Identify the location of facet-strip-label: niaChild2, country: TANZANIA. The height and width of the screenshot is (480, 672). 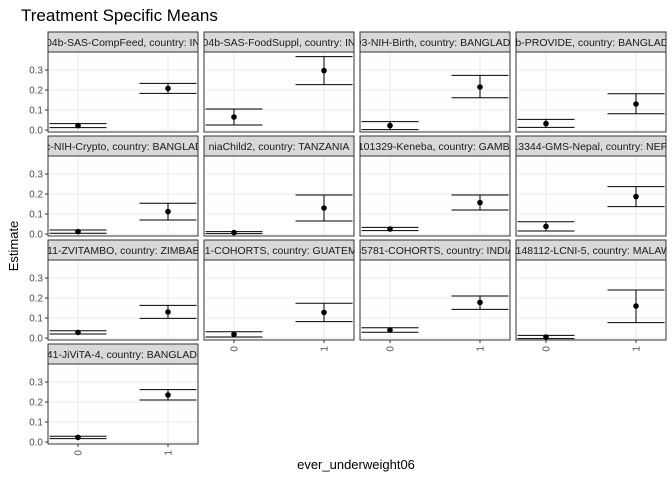
(279, 147).